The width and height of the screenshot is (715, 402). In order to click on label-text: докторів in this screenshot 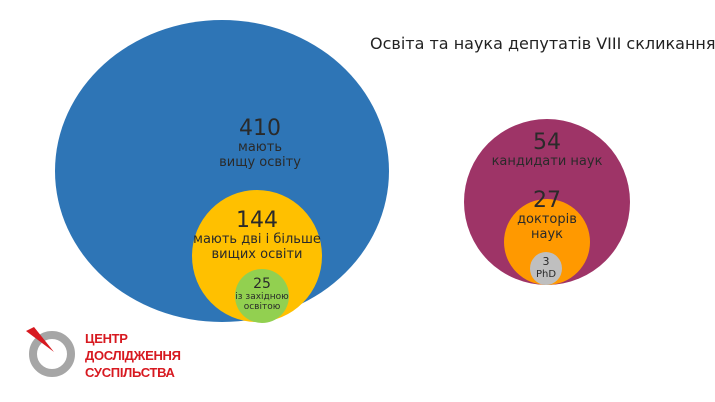, I will do `click(547, 220)`.